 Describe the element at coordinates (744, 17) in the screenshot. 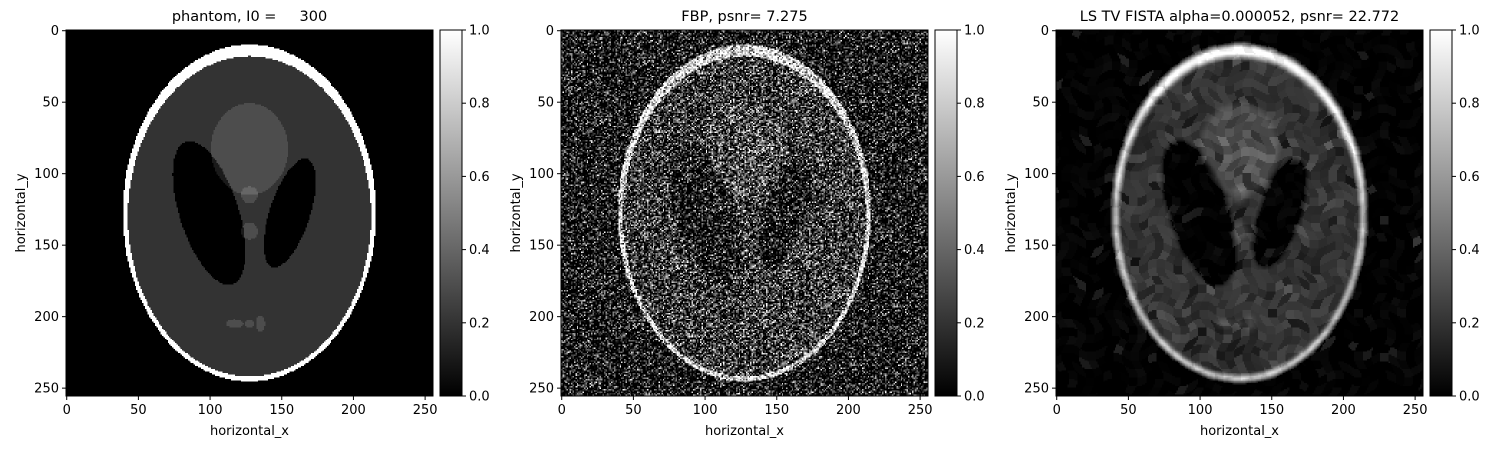

I see `chart-title: FBP, psnr= 7.275` at that location.